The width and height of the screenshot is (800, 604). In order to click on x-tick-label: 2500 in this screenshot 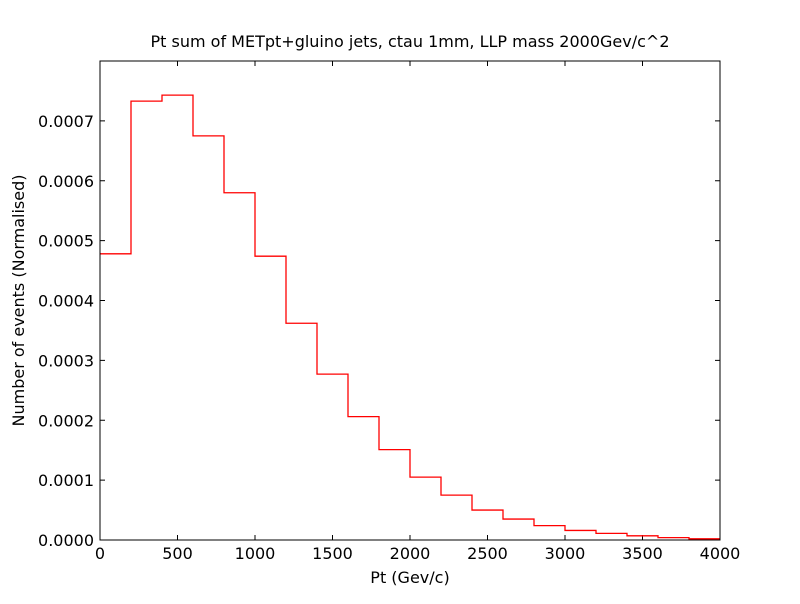, I will do `click(487, 553)`.